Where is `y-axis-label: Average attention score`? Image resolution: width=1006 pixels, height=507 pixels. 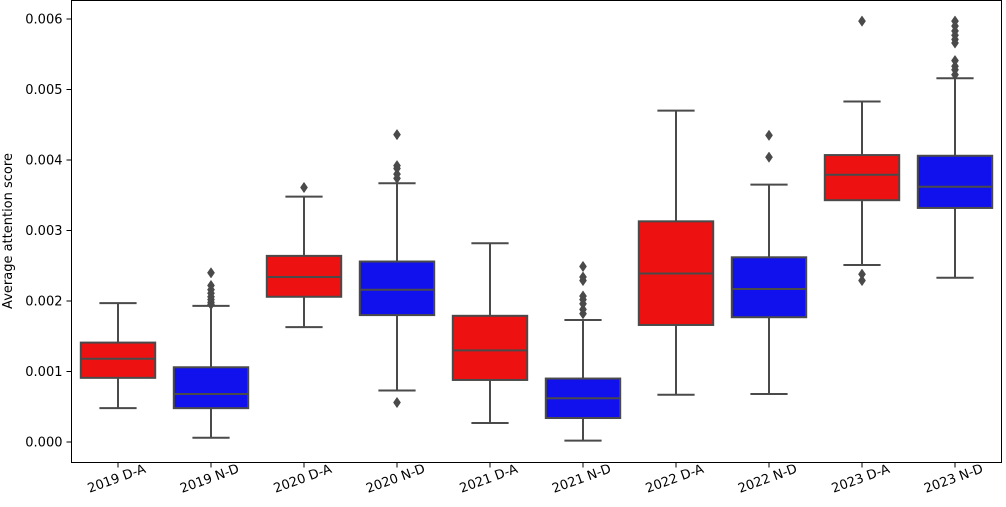
y-axis-label: Average attention score is located at coordinates (8, 231).